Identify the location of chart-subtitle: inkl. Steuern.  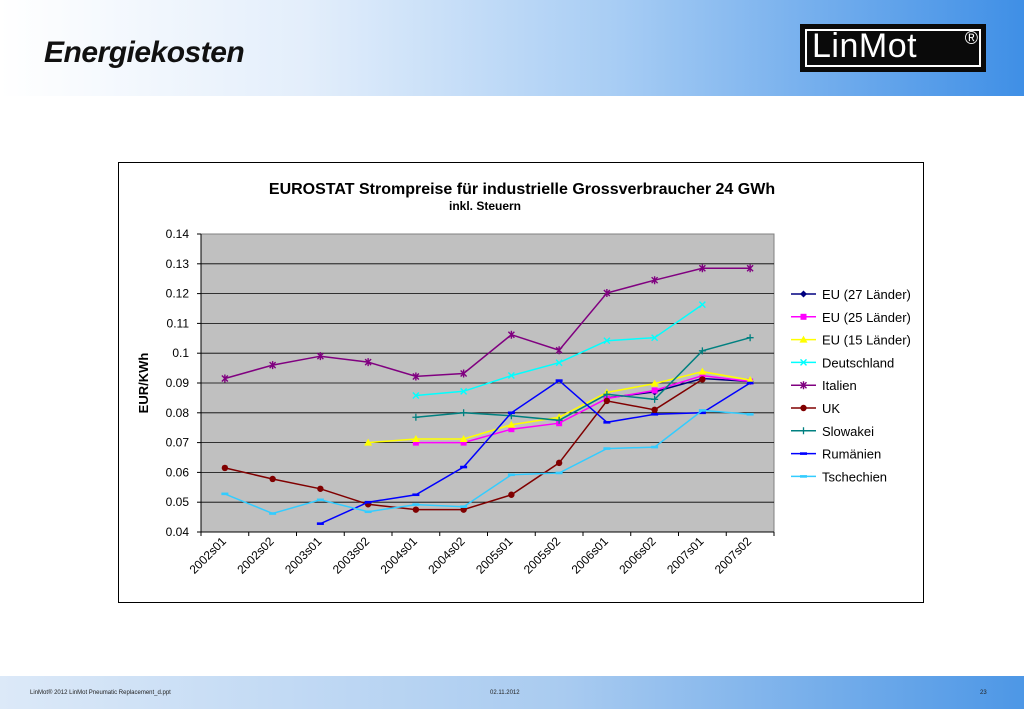
(485, 206).